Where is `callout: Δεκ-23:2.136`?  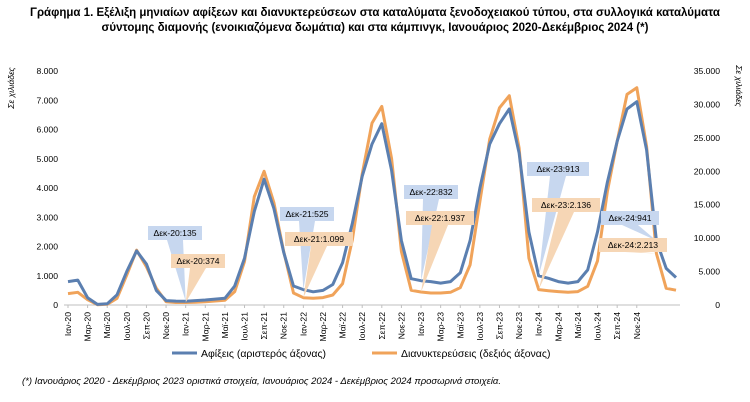
callout: Δεκ-23:2.136 is located at coordinates (566, 244).